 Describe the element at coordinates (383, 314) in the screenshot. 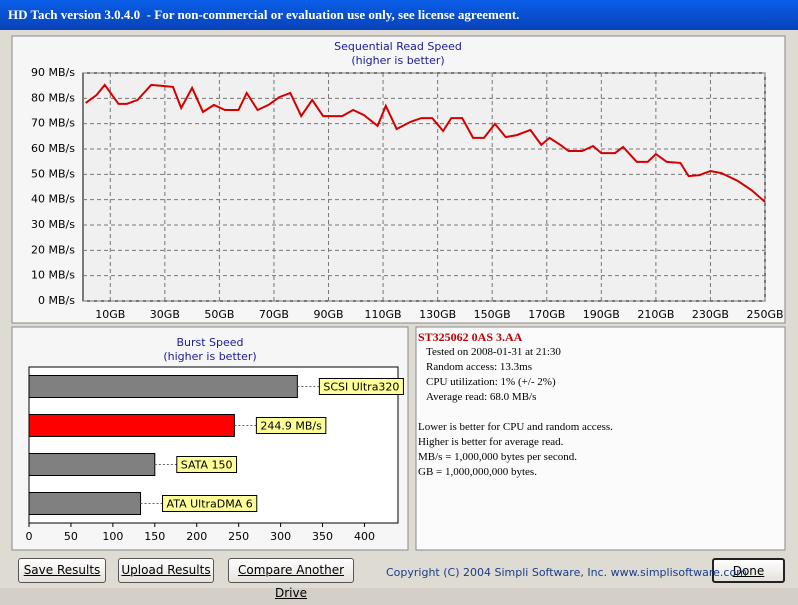

I see `x-tick-label: 110GB` at that location.